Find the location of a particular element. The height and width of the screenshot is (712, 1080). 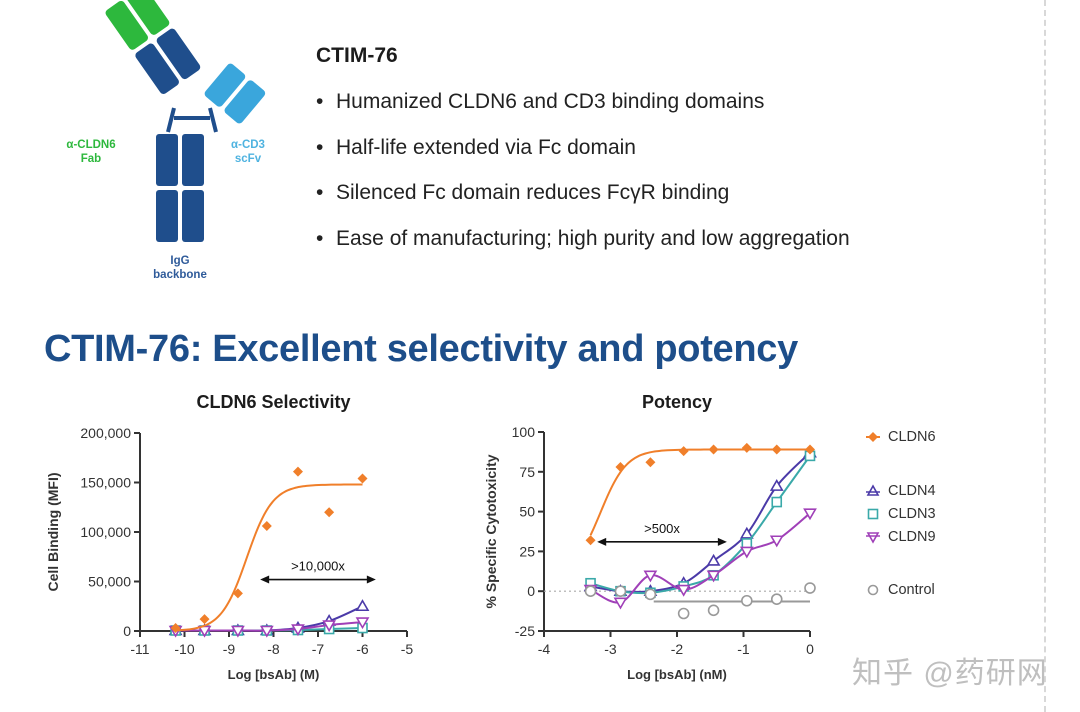

series-control is located at coordinates (700, 601).